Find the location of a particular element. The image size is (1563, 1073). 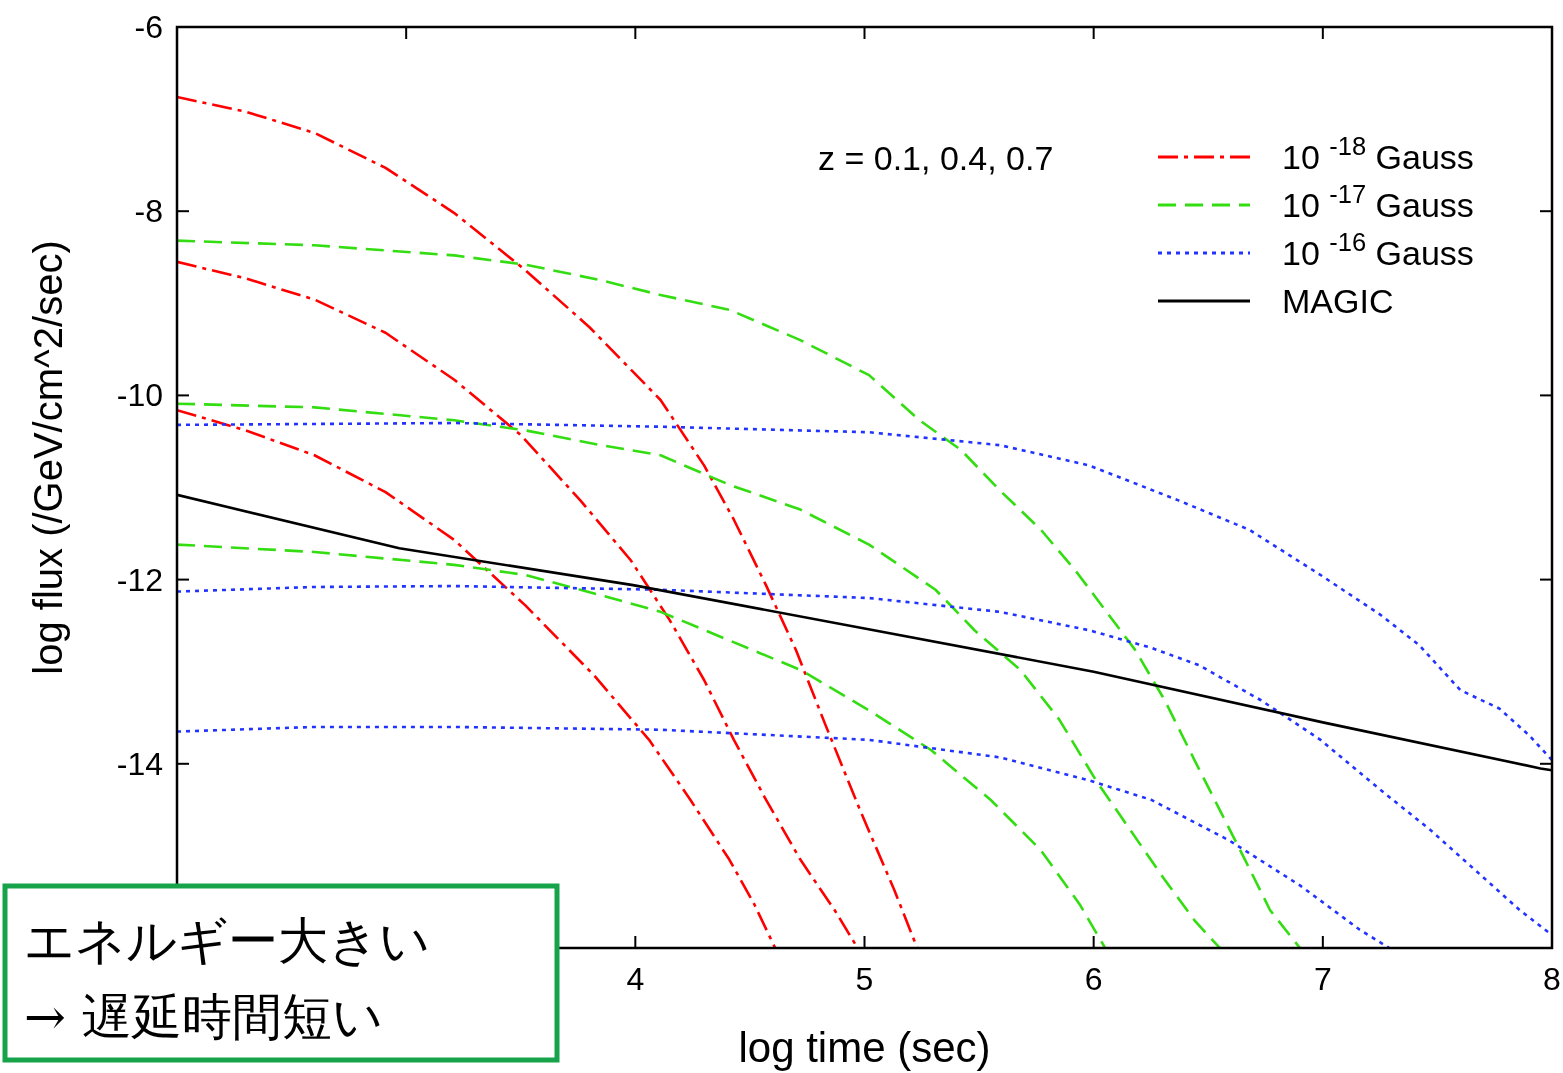

legend-label: 10 $^{-16}$ Gauss is located at coordinates (1378, 250).